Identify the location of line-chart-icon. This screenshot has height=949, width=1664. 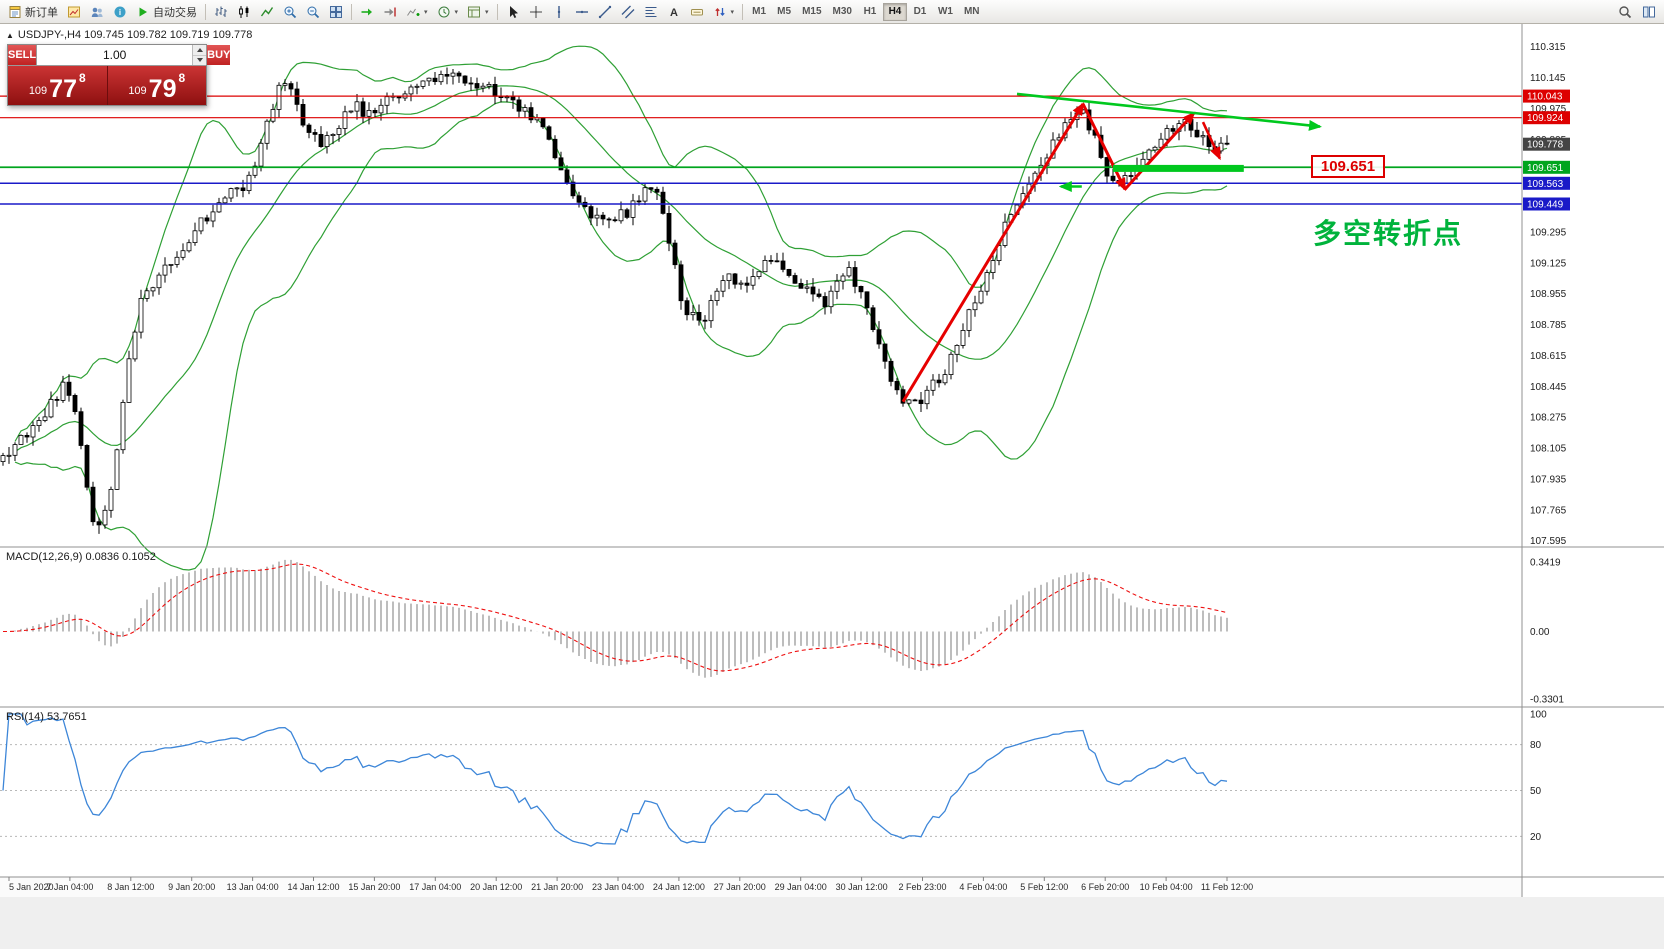
(267, 11).